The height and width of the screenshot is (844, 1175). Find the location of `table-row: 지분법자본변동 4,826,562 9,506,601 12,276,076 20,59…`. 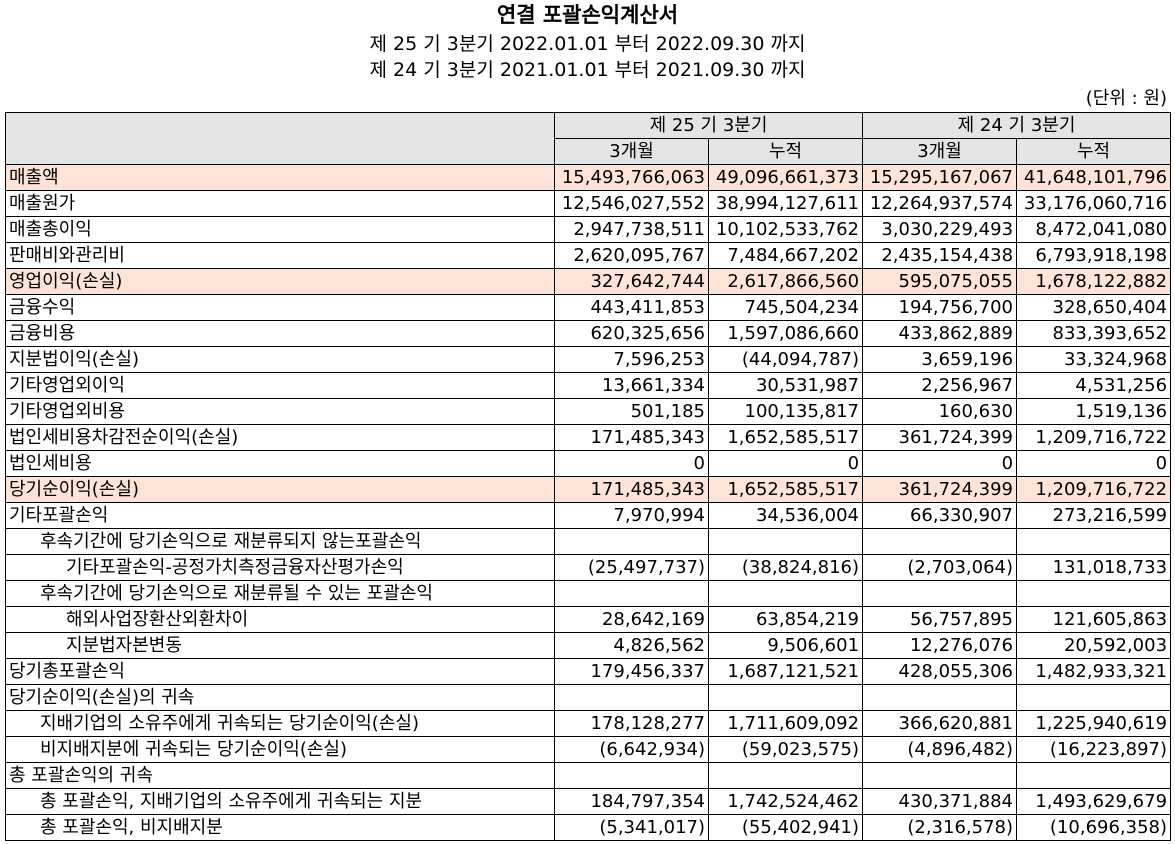

table-row: 지분법자본변동 4,826,562 9,506,601 12,276,076 20,59… is located at coordinates (588, 645).